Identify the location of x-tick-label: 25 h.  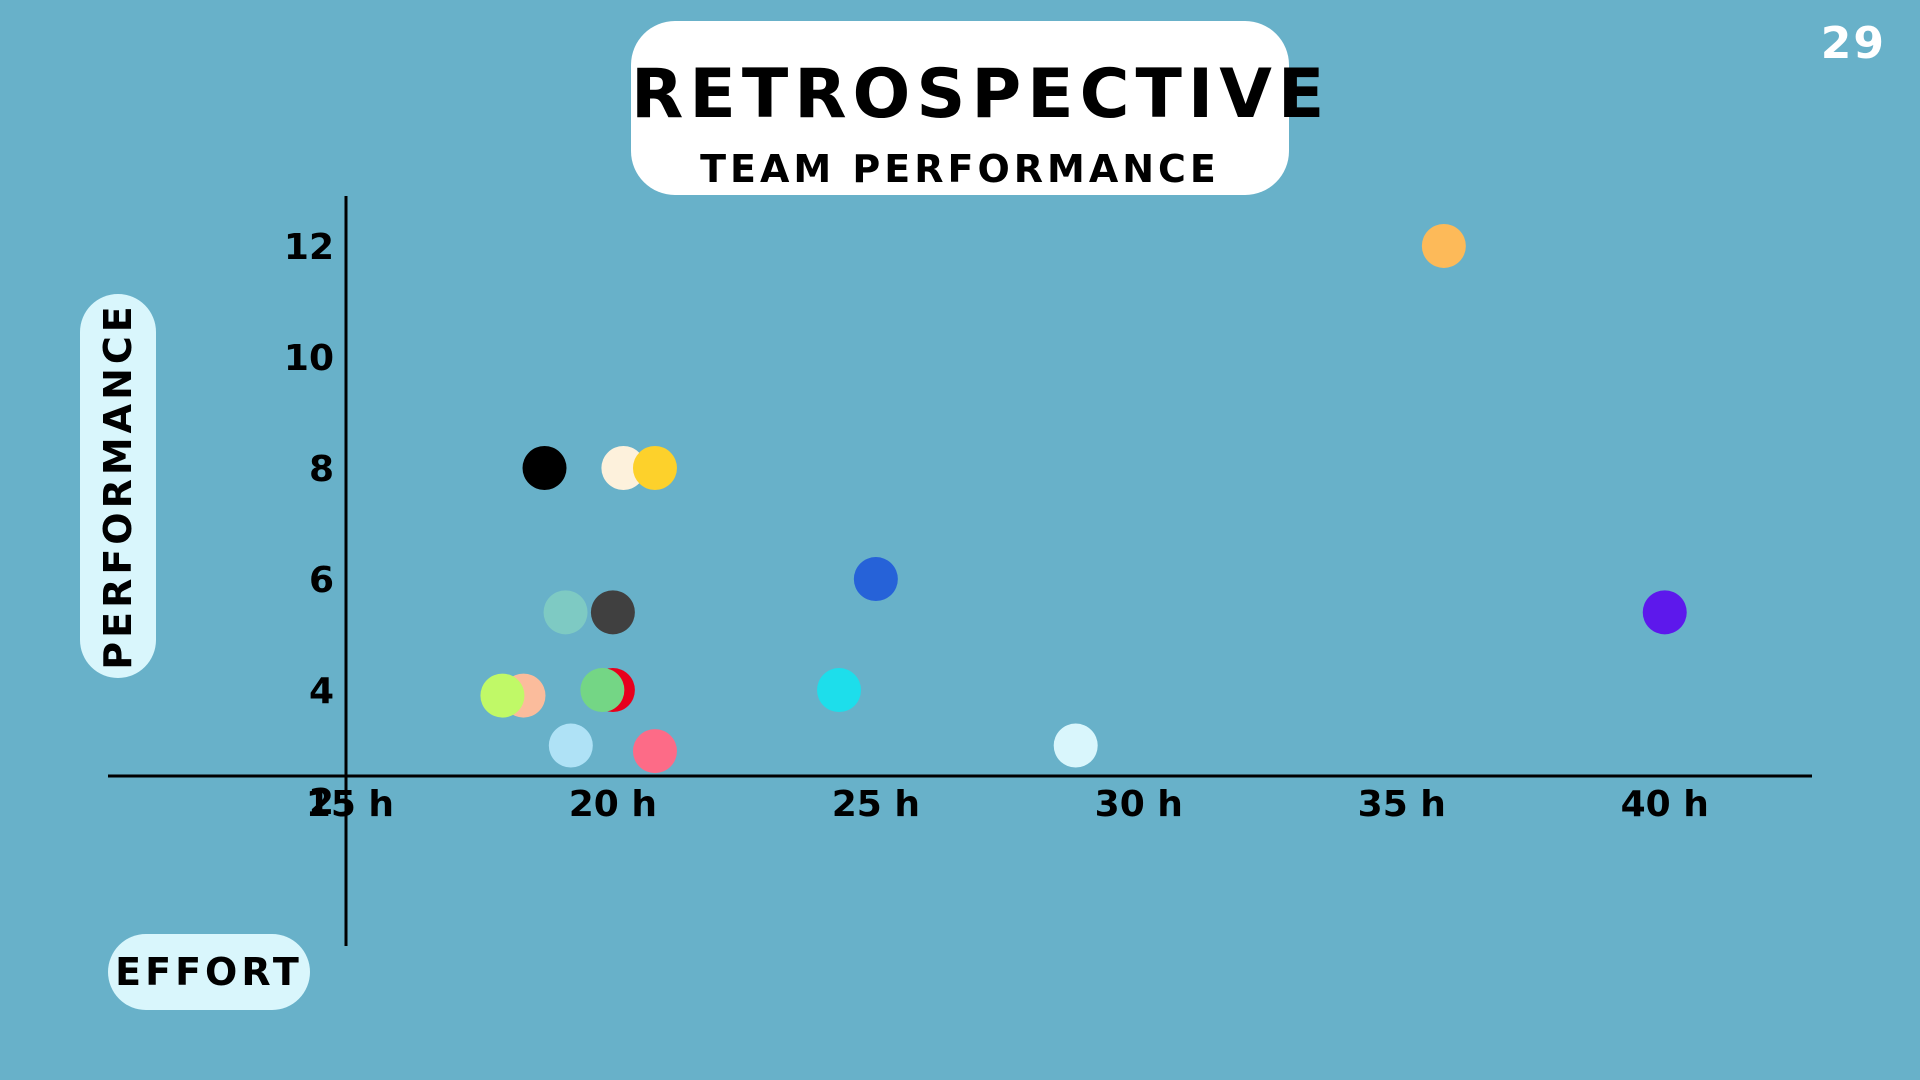
(876, 804).